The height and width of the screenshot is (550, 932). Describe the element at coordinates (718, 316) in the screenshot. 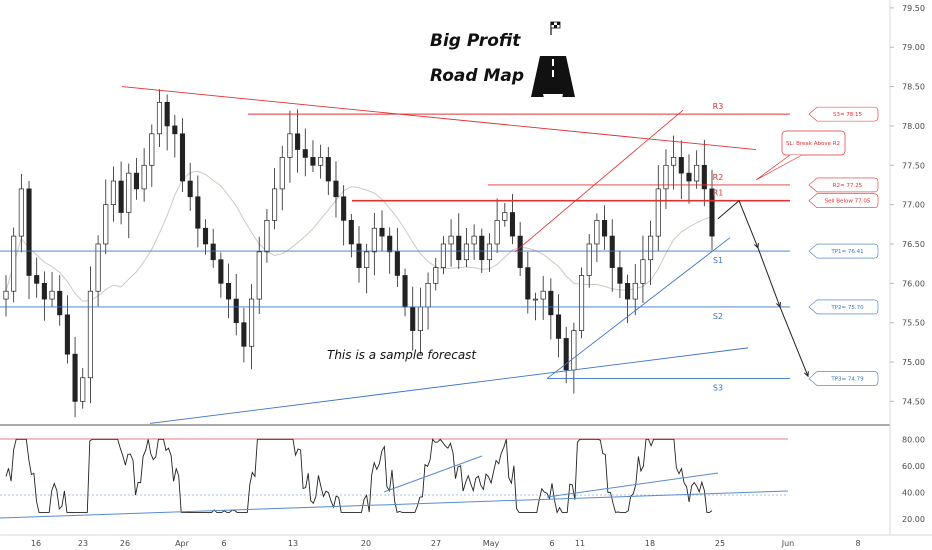

I see `support-label-s2: S2` at that location.